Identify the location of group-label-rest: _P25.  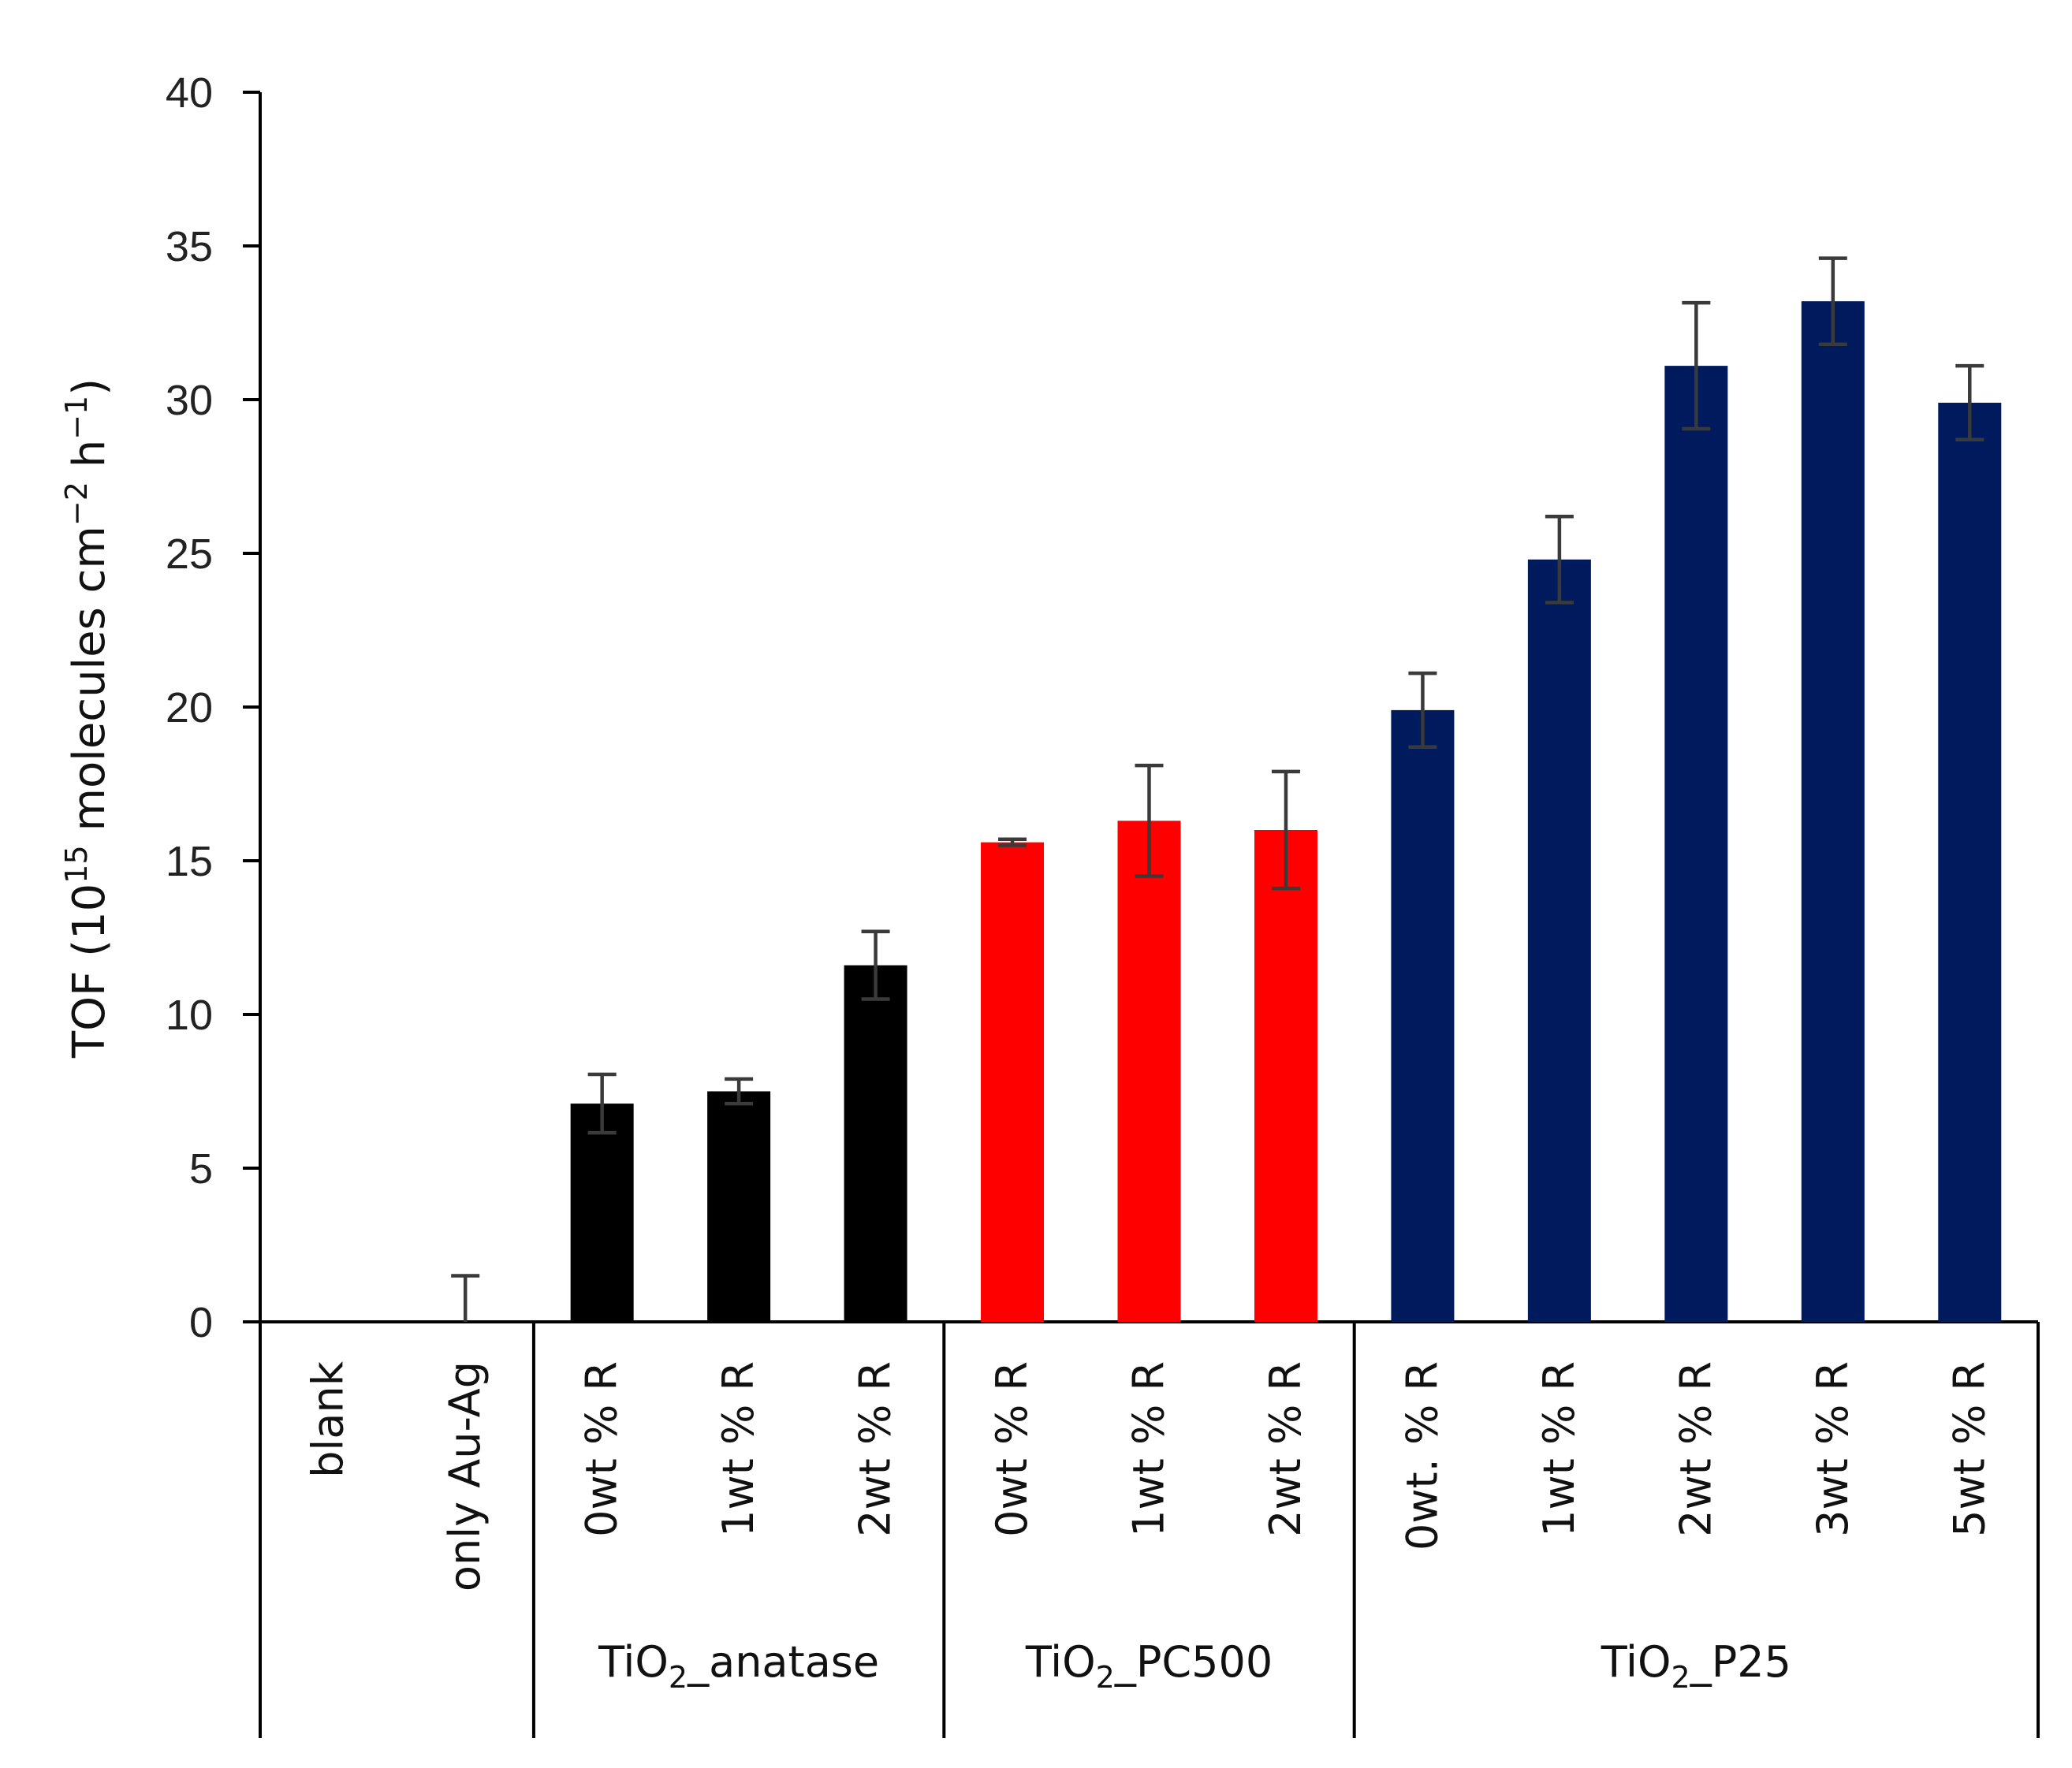
(1740, 1662).